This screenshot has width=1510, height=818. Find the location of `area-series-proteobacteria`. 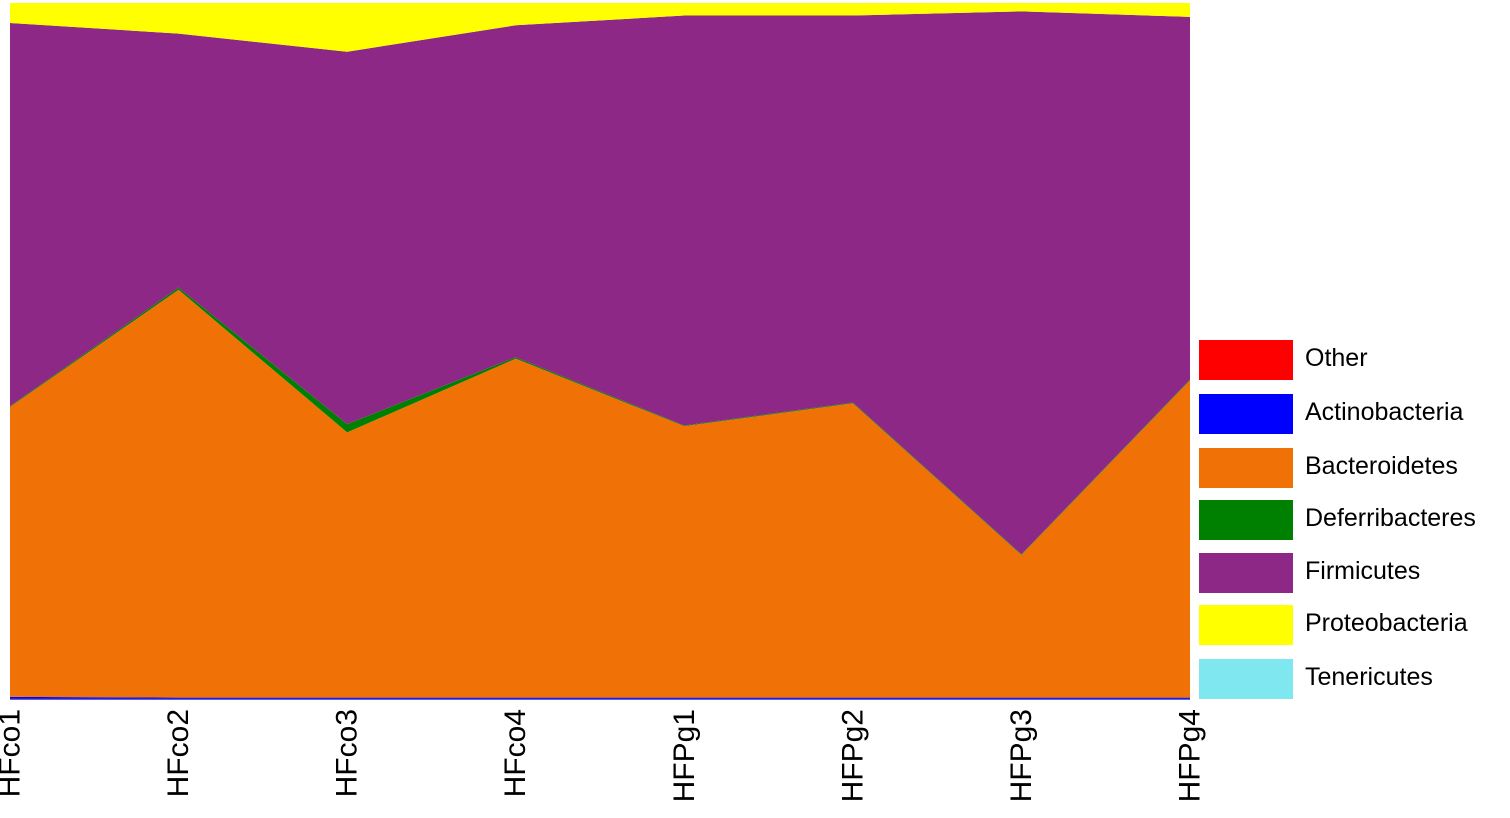

area-series-proteobacteria is located at coordinates (600, 27).